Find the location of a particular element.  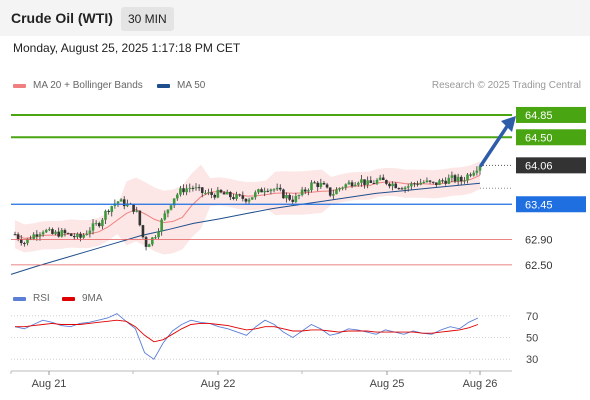

legend-ma50-label: MA 50 is located at coordinates (191, 85).